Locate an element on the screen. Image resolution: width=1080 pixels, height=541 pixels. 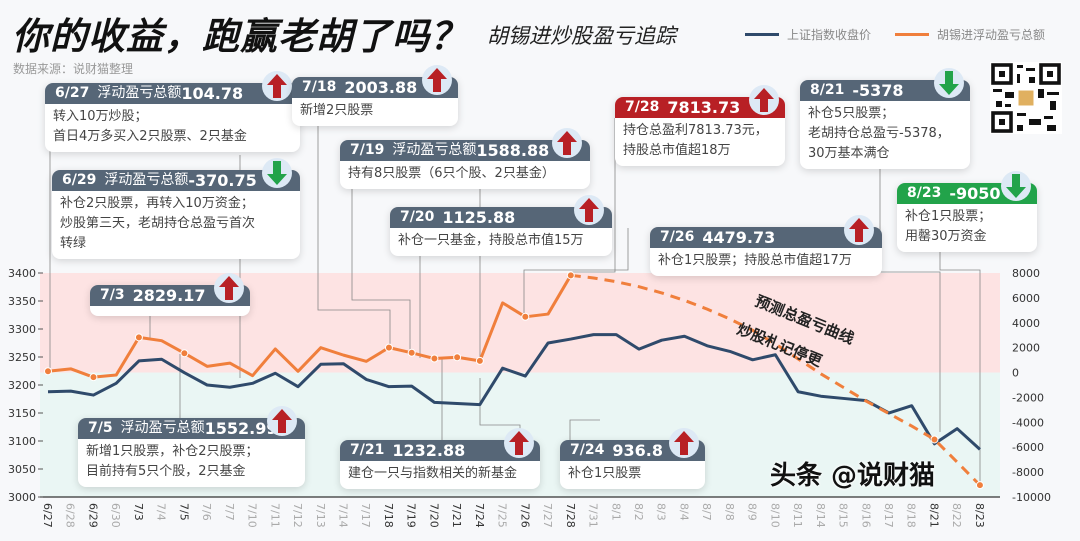
x-tick-label: 7/17 is located at coordinates (365, 515).